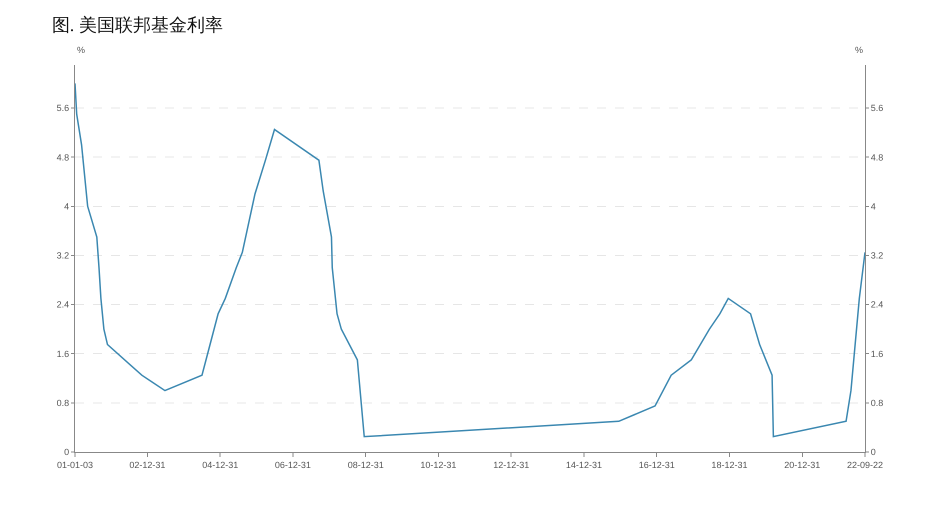 The width and height of the screenshot is (941, 522). What do you see at coordinates (63, 353) in the screenshot?
I see `y-tick-label: 1.6` at bounding box center [63, 353].